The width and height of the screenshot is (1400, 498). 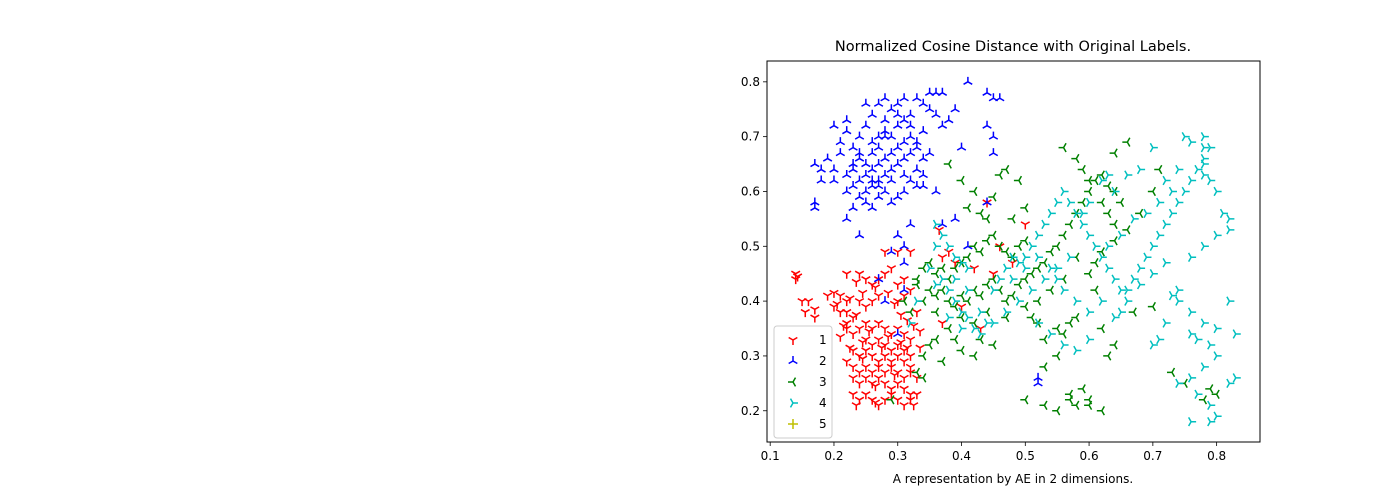 What do you see at coordinates (754, 246) in the screenshot?
I see `y-axis-ticks: 0.2 0.3 0.4 0.5 0.6 0.7 0.8` at bounding box center [754, 246].